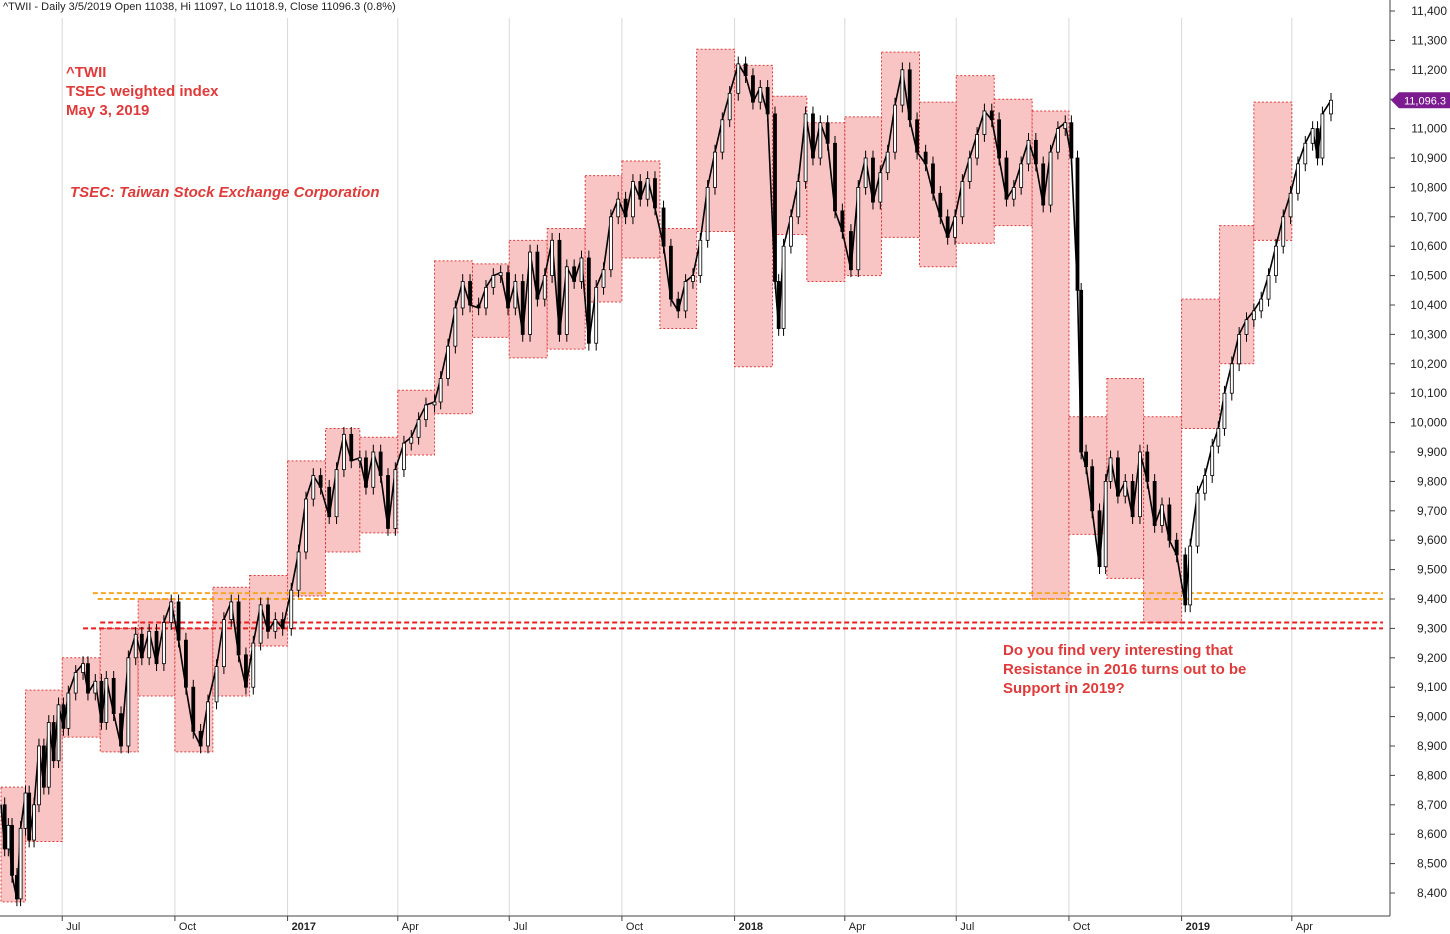 The height and width of the screenshot is (934, 1450). Describe the element at coordinates (1304, 927) in the screenshot. I see `x-tick-label-11: Apr` at that location.